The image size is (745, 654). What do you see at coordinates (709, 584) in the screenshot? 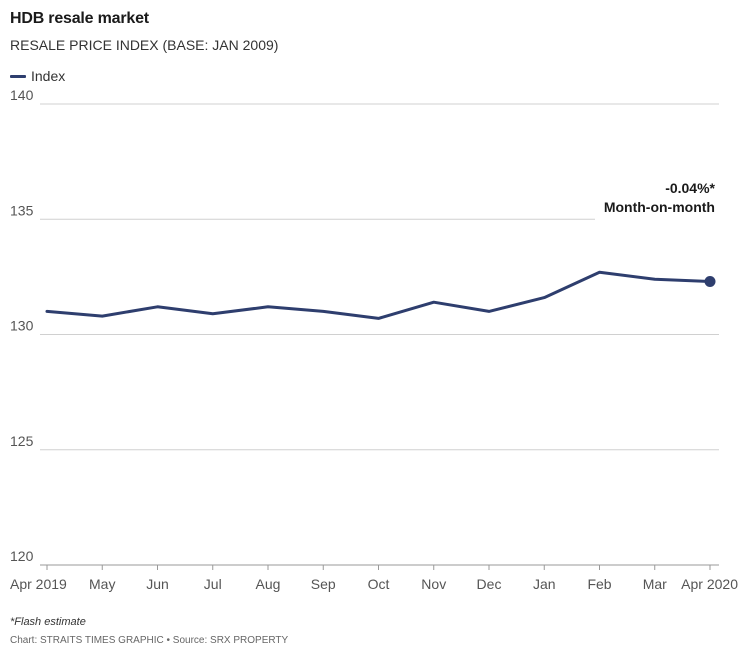
I see `x-tick-label: Apr 2020` at bounding box center [709, 584].